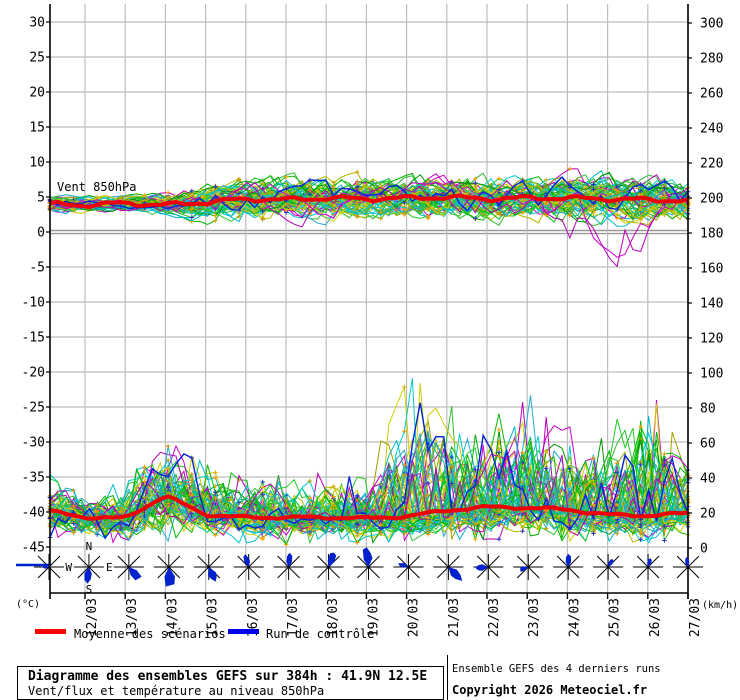 Image resolution: width=740 pixels, height=700 pixels. What do you see at coordinates (711, 129) in the screenshot?
I see `svg-text: 240` at bounding box center [711, 129].